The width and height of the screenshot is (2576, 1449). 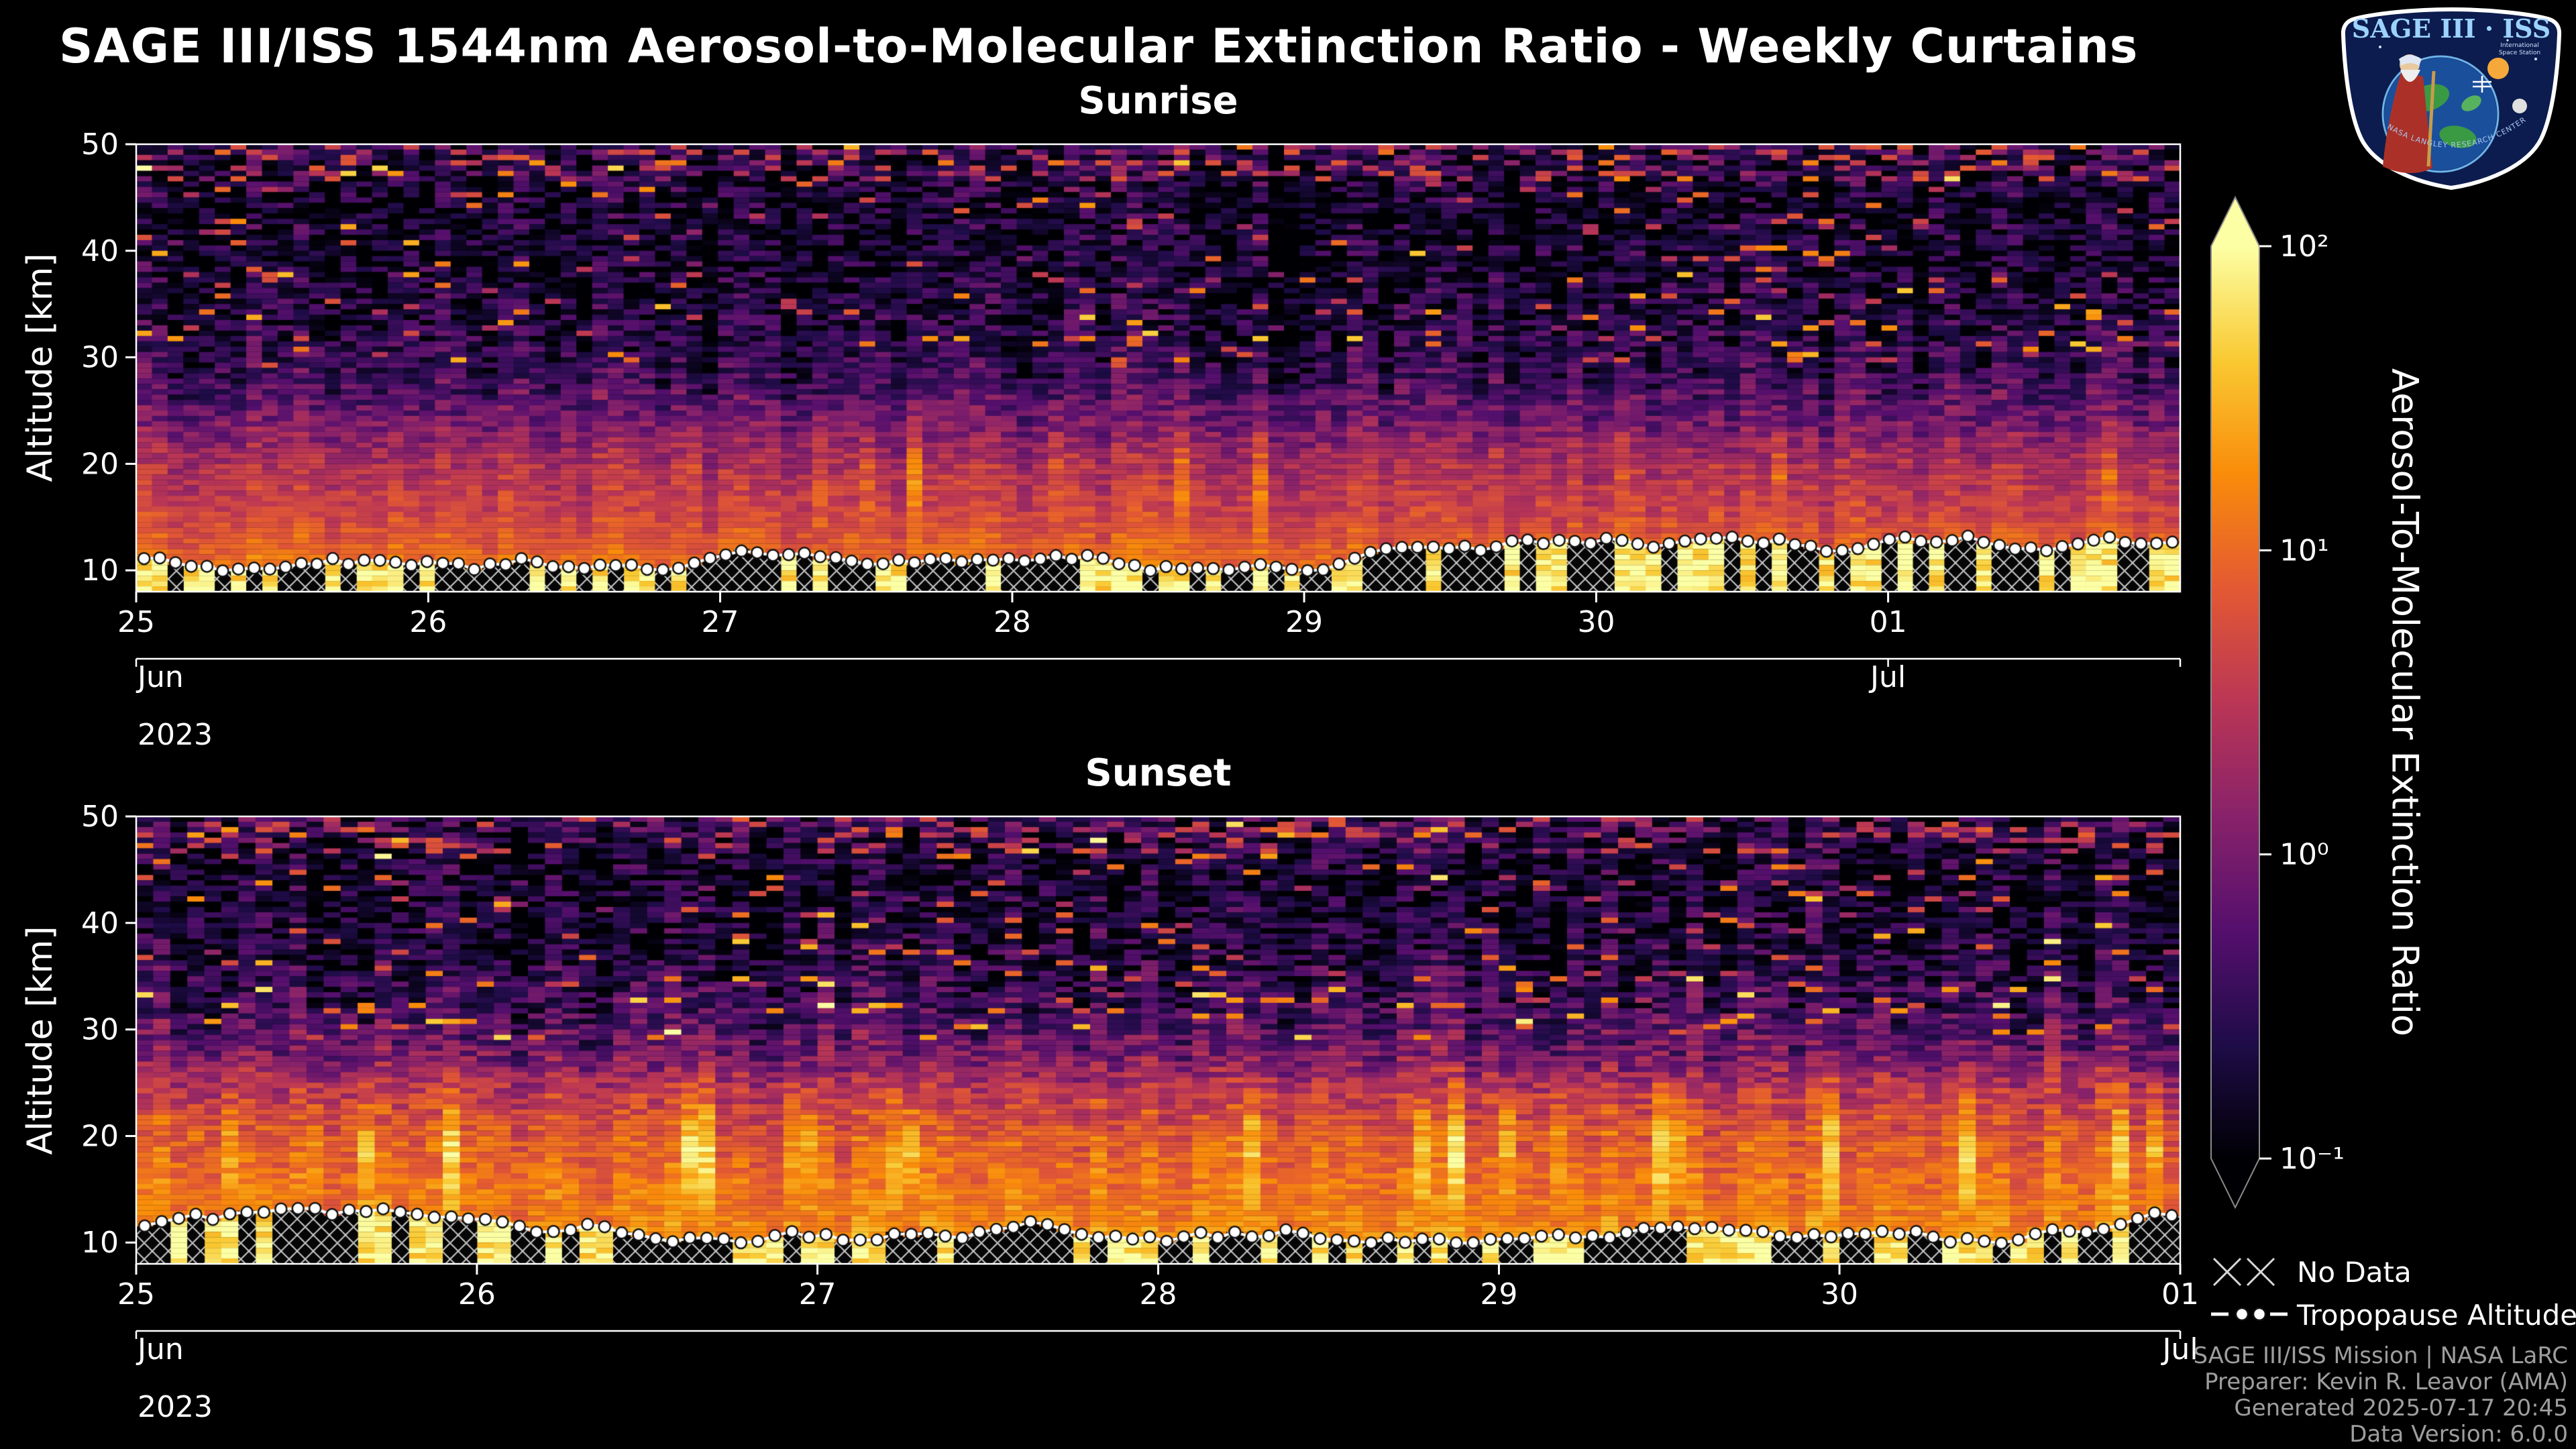 What do you see at coordinates (2409, 113) in the screenshot?
I see `logo-wizard` at bounding box center [2409, 113].